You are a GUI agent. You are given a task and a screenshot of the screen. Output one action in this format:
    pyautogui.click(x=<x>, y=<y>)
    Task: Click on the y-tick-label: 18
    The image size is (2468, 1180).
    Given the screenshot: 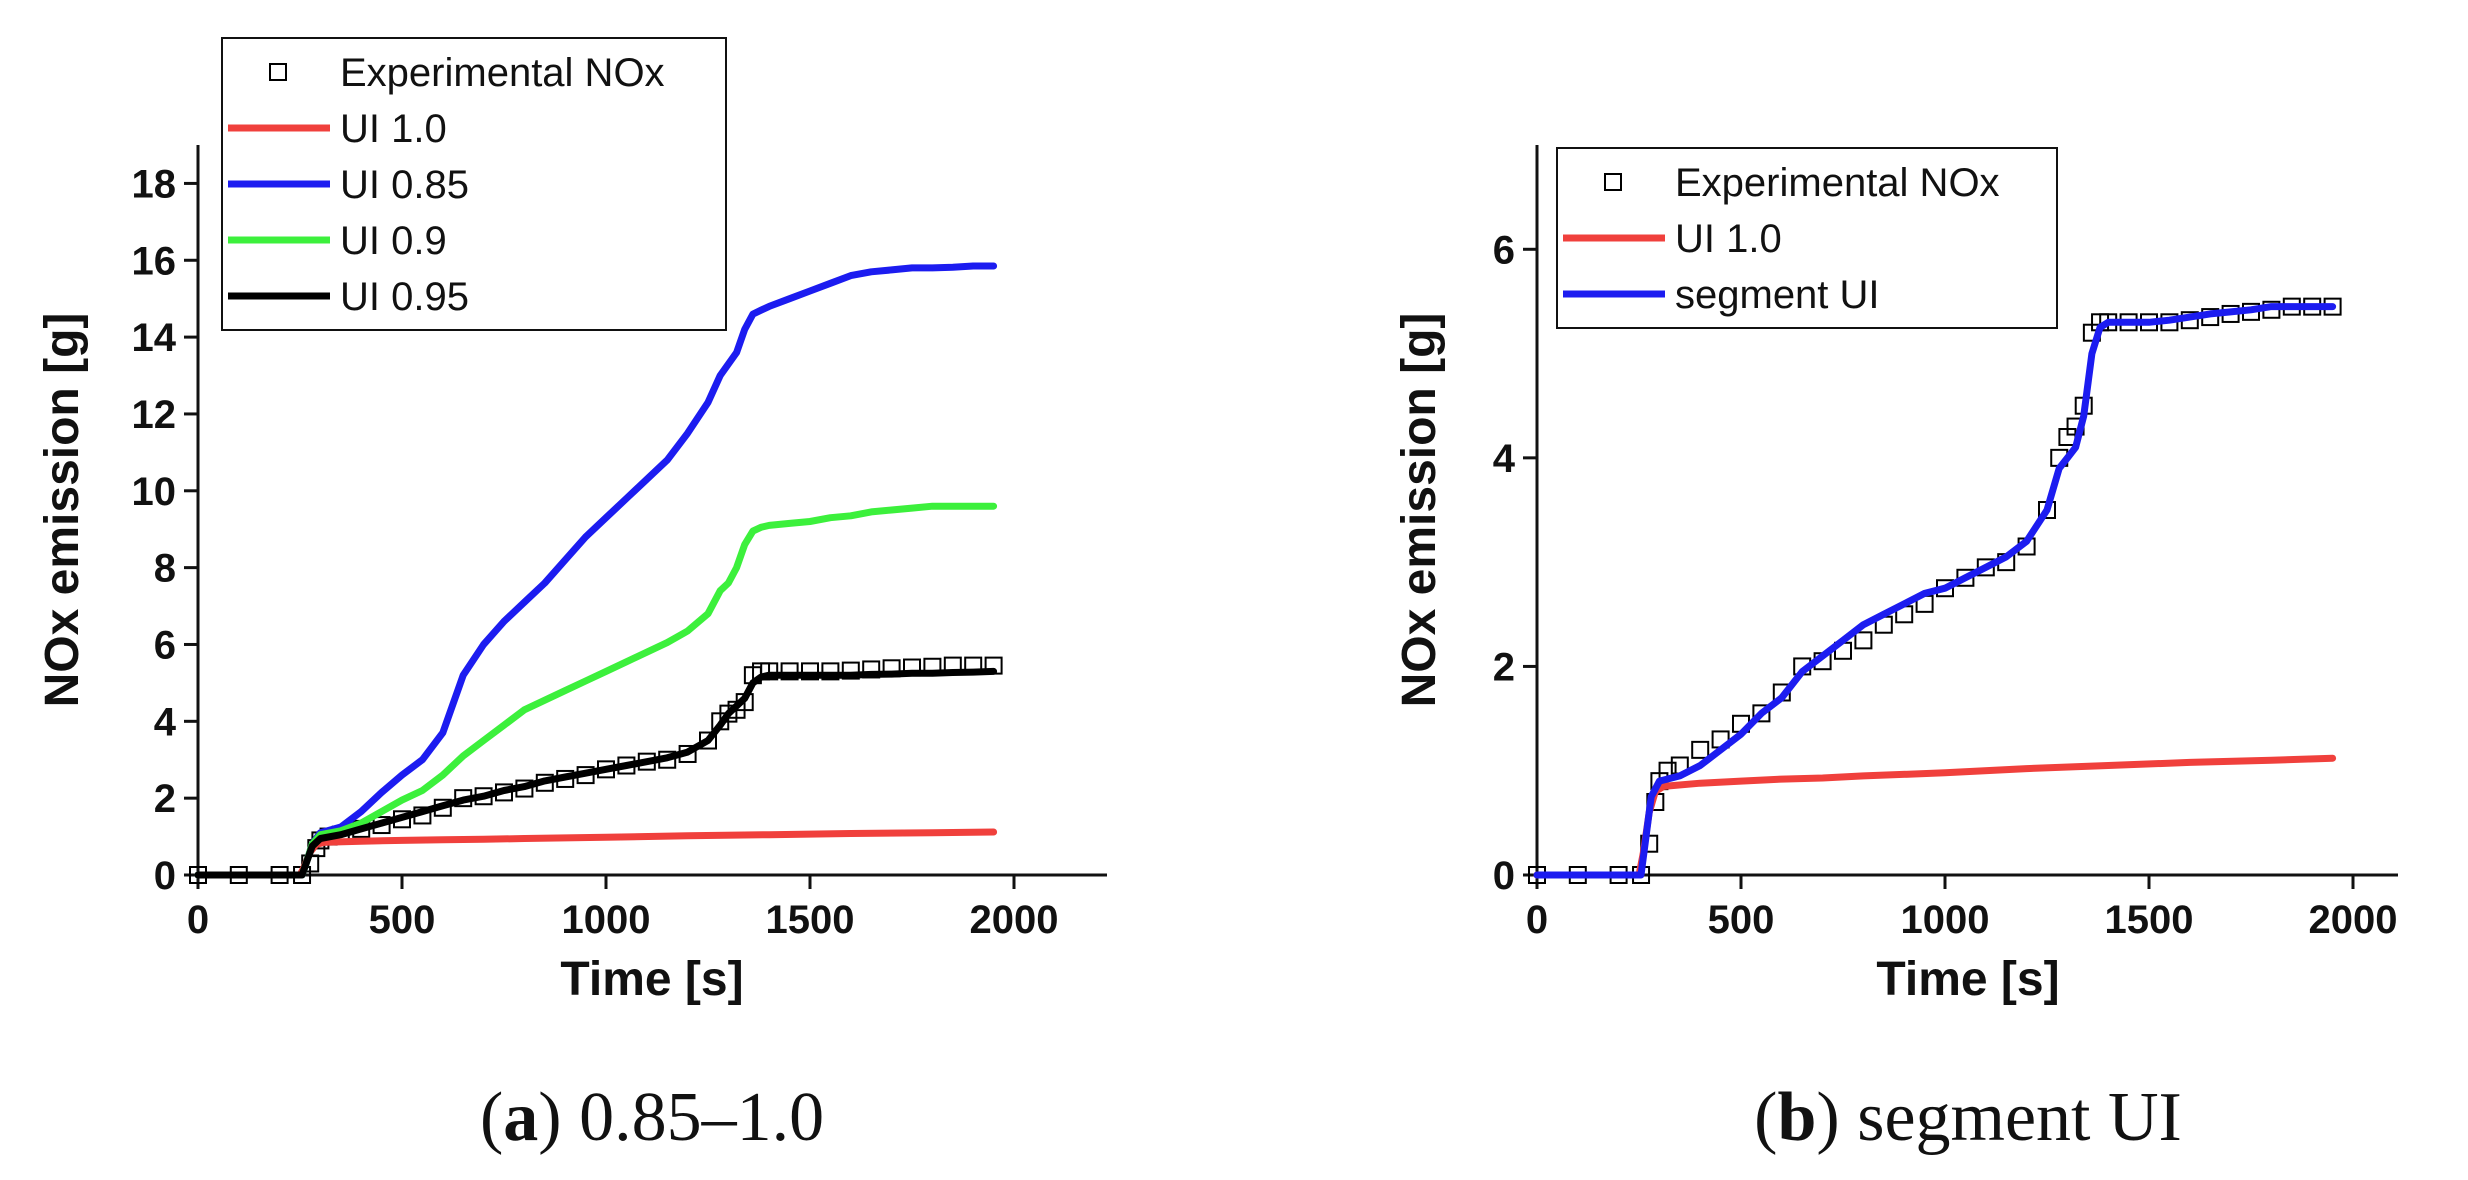 What is the action you would take?
    pyautogui.click(x=154, y=184)
    